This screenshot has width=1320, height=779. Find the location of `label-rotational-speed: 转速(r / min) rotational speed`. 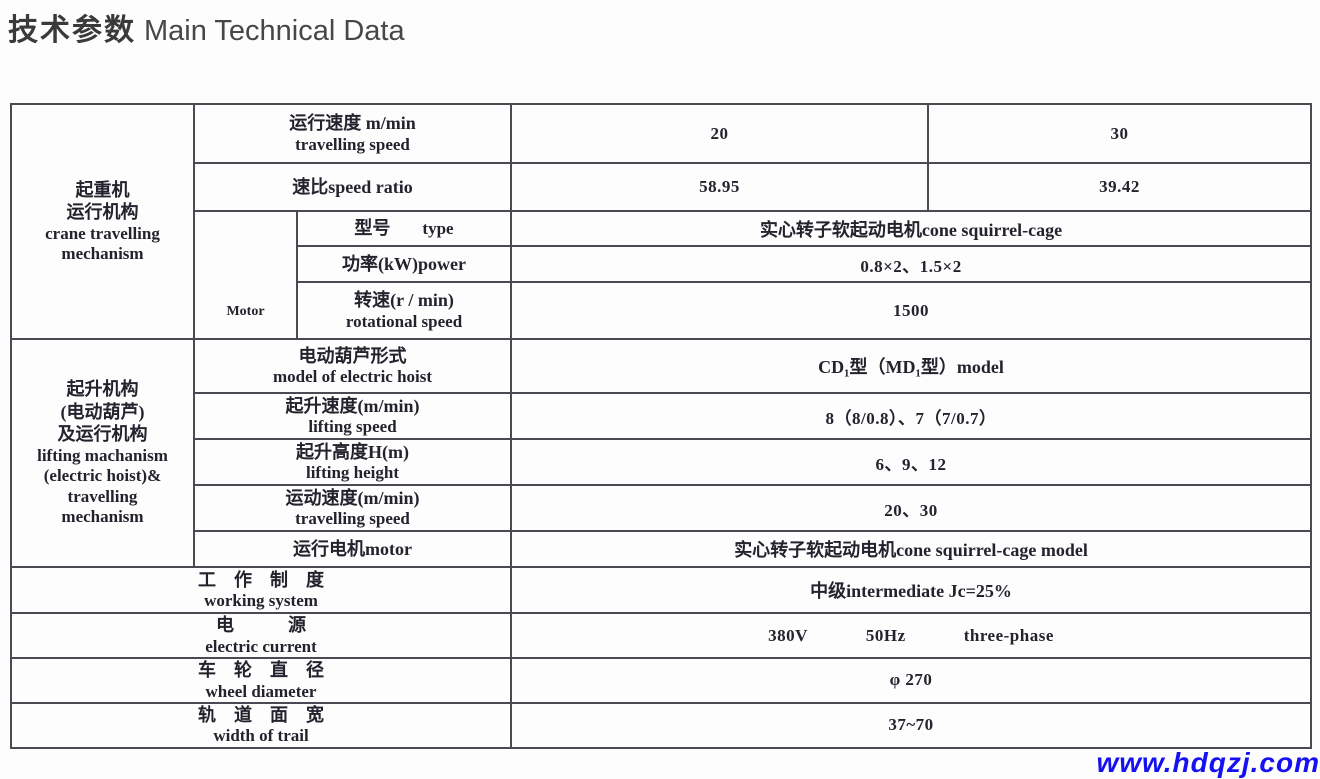

label-rotational-speed: 转速(r / min) rotational speed is located at coordinates (404, 310).